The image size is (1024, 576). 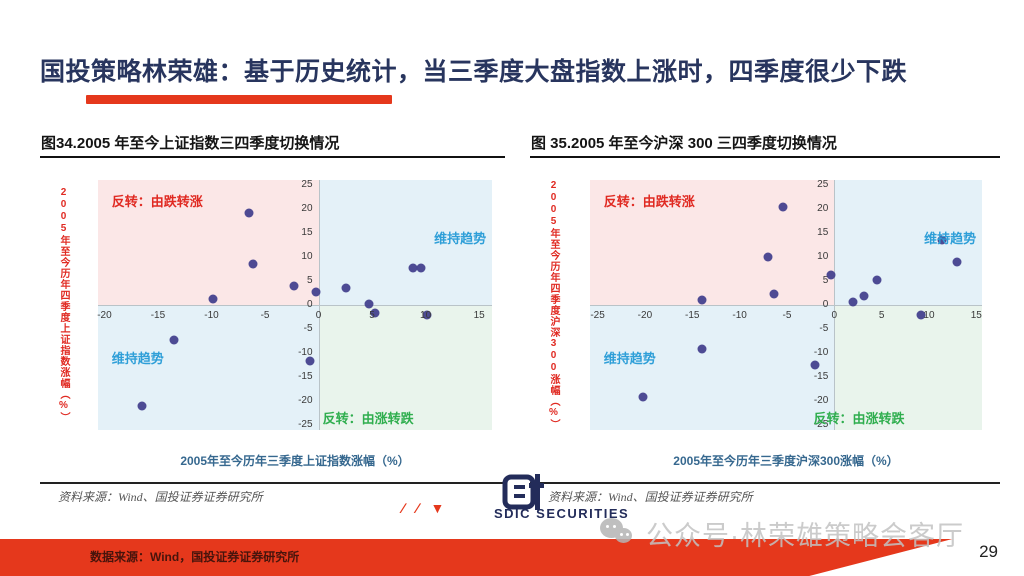 I want to click on y-tick-label: 0, so click(x=825, y=304).